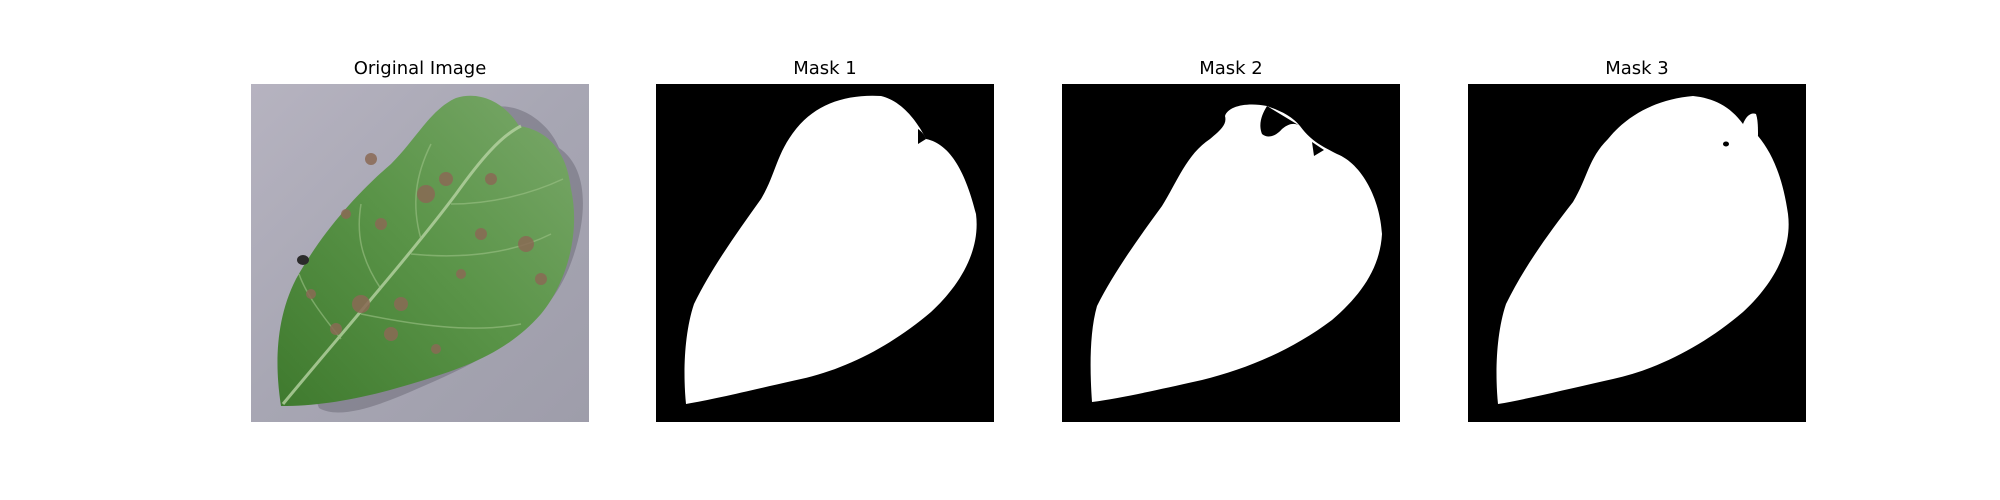 This screenshot has width=2000, height=500. Describe the element at coordinates (1637, 253) in the screenshot. I see `mask-3-image` at that location.